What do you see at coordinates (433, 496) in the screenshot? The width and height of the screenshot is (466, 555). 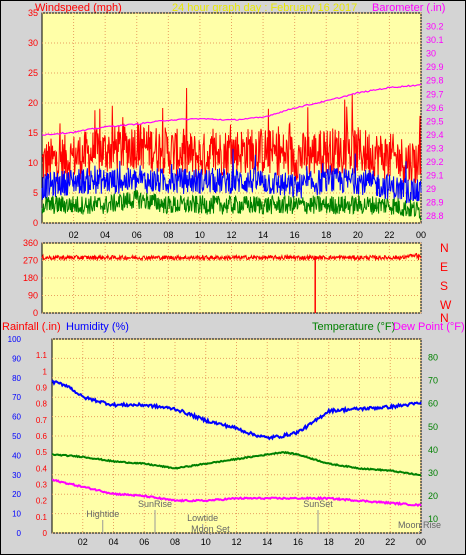 I see `temp-tick-label: 20` at bounding box center [433, 496].